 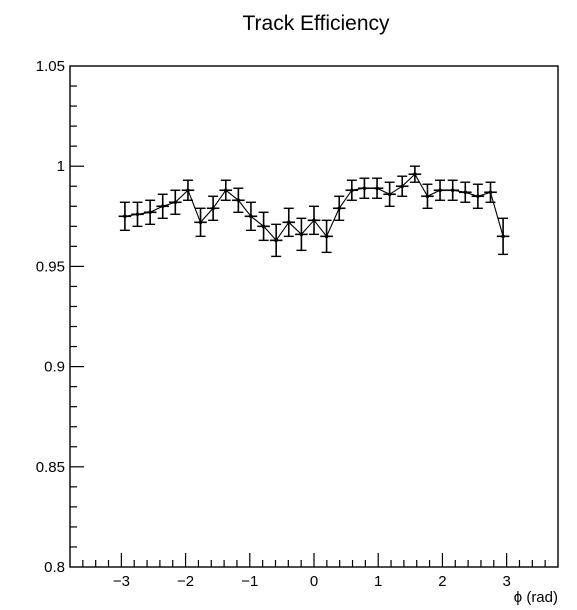 I want to click on x-tick-label: 1, so click(x=378, y=581).